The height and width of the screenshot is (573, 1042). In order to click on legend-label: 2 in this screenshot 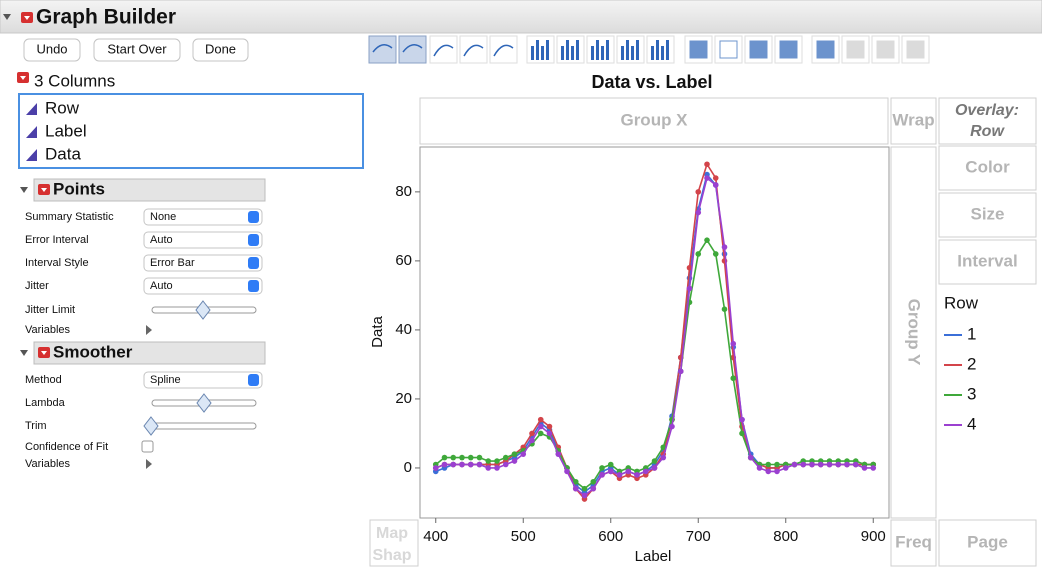, I will do `click(971, 363)`.